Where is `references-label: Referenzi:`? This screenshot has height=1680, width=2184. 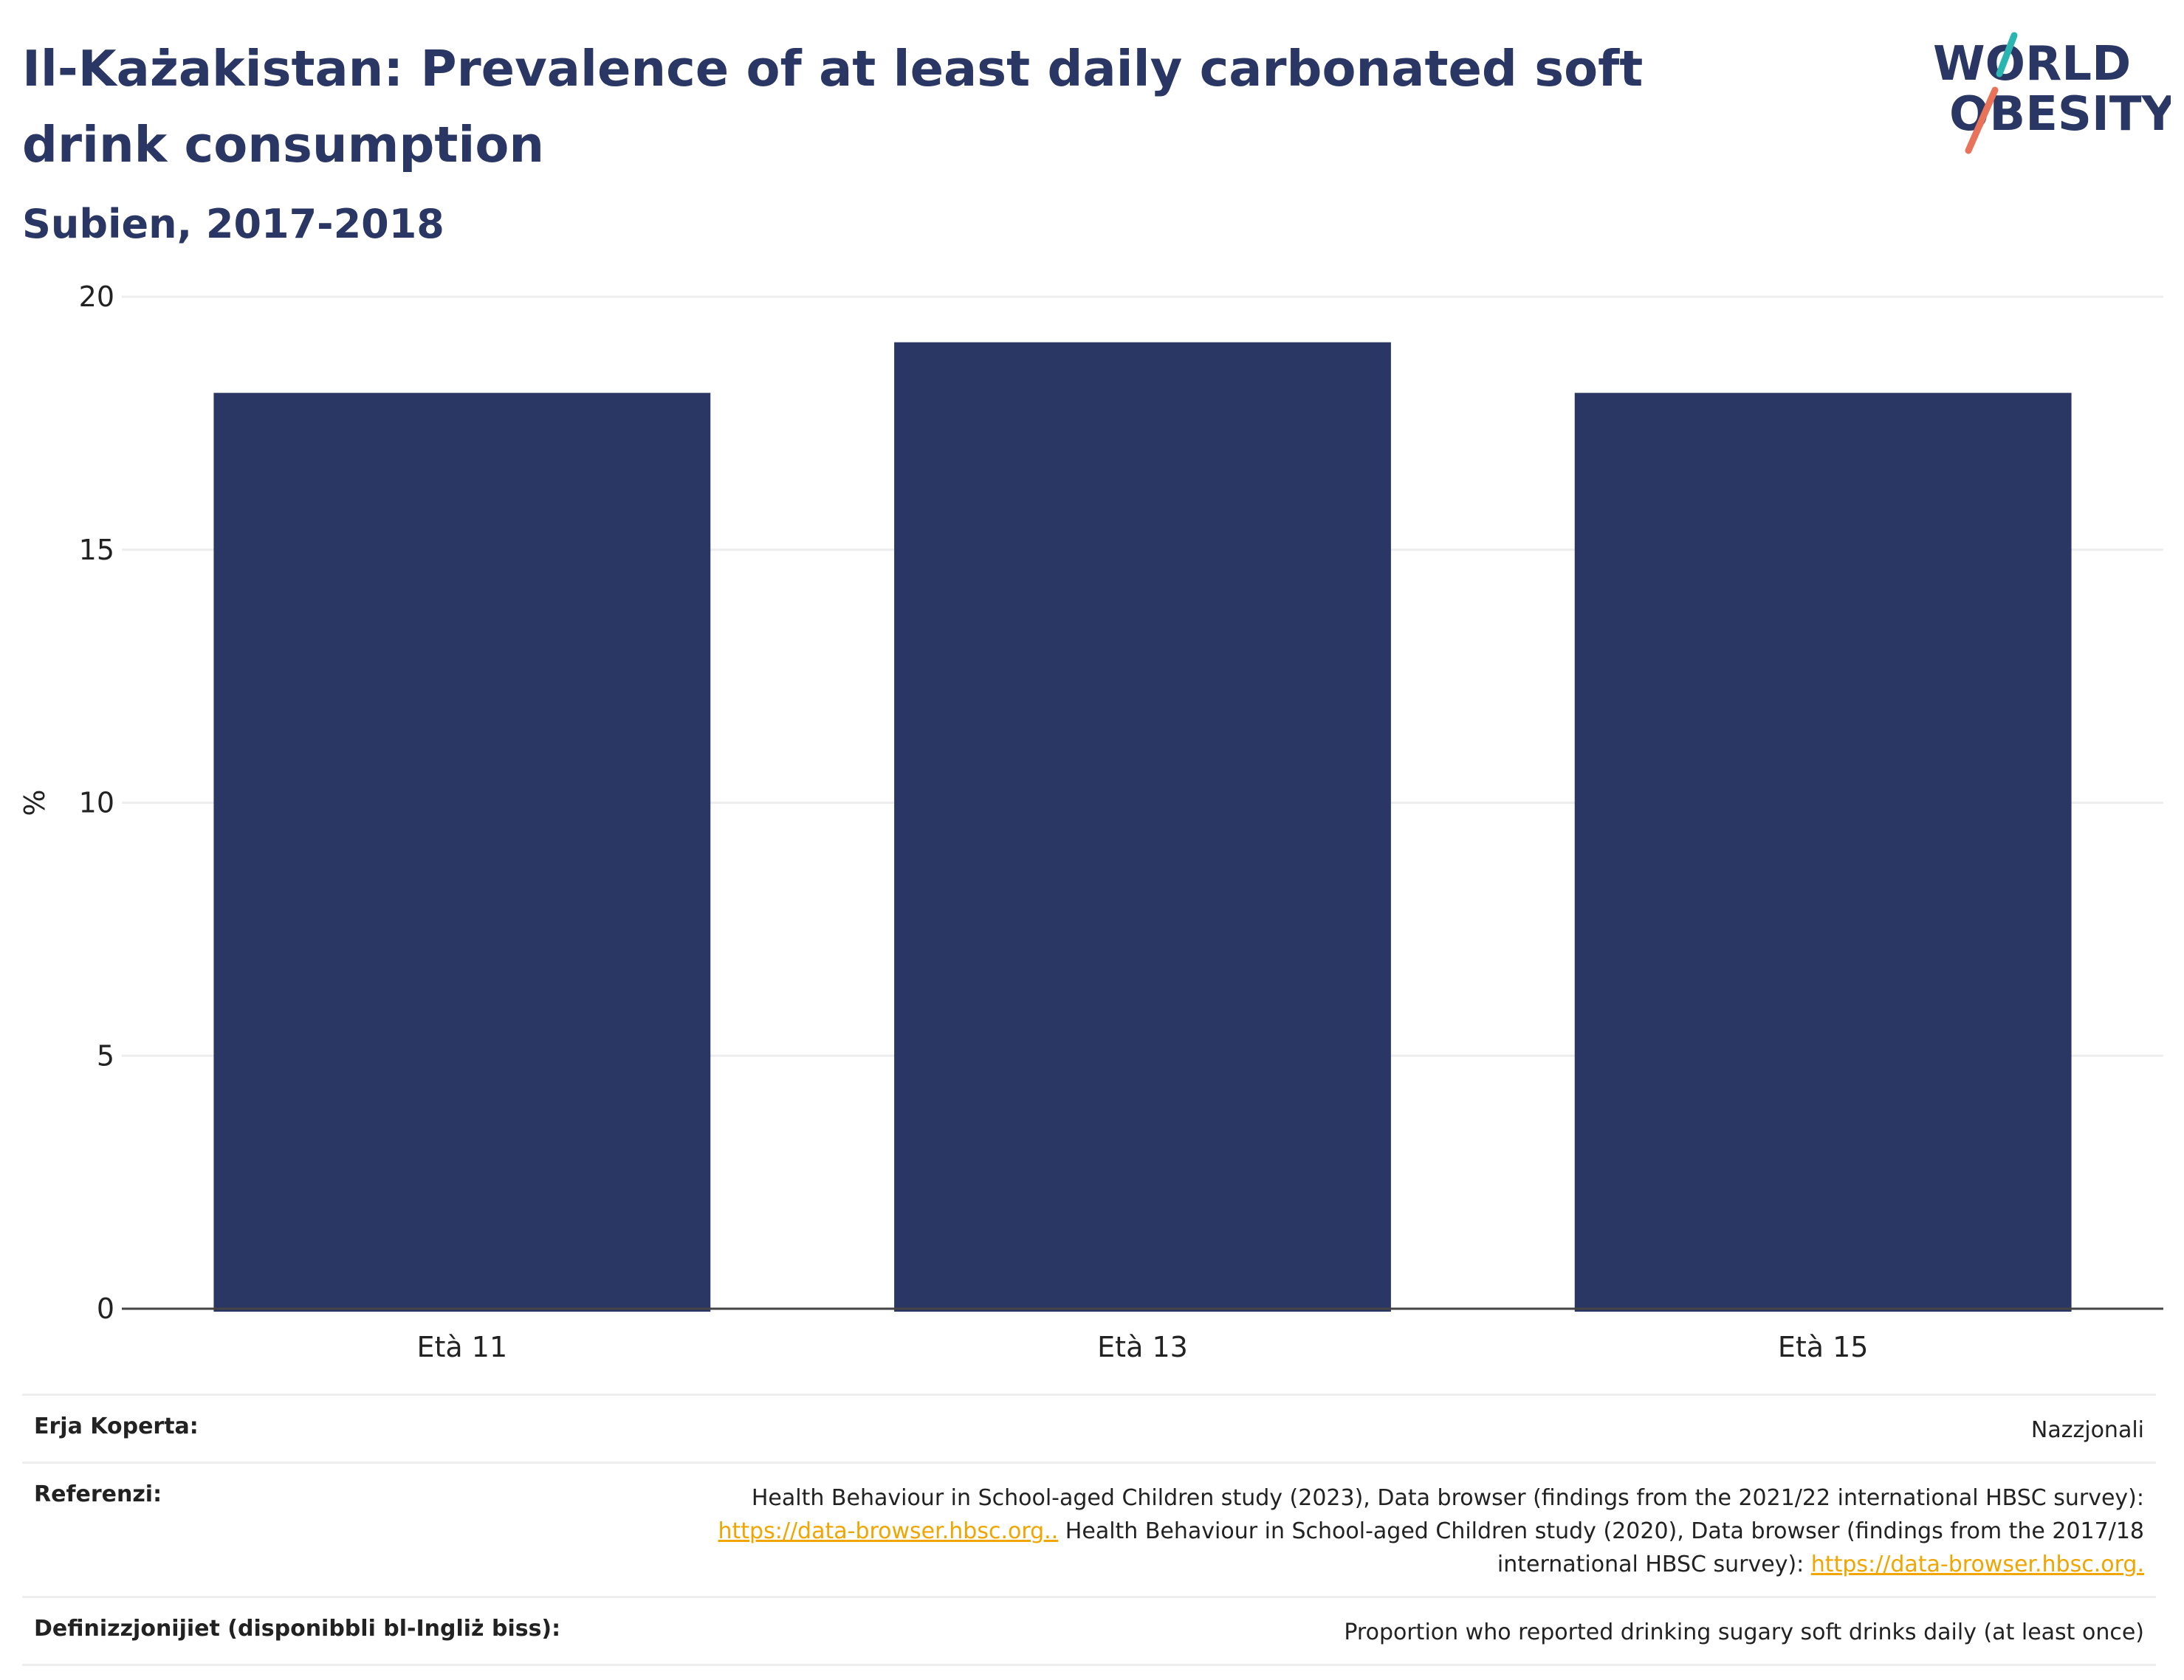 references-label: Referenzi: is located at coordinates (98, 1494).